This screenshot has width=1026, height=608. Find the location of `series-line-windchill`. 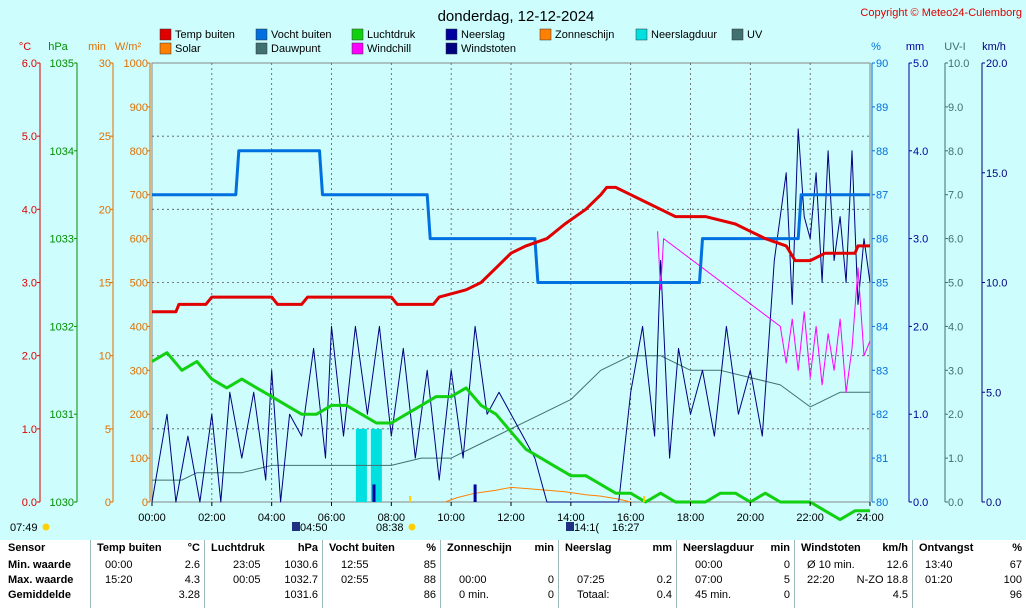

series-line-windchill is located at coordinates (764, 312).